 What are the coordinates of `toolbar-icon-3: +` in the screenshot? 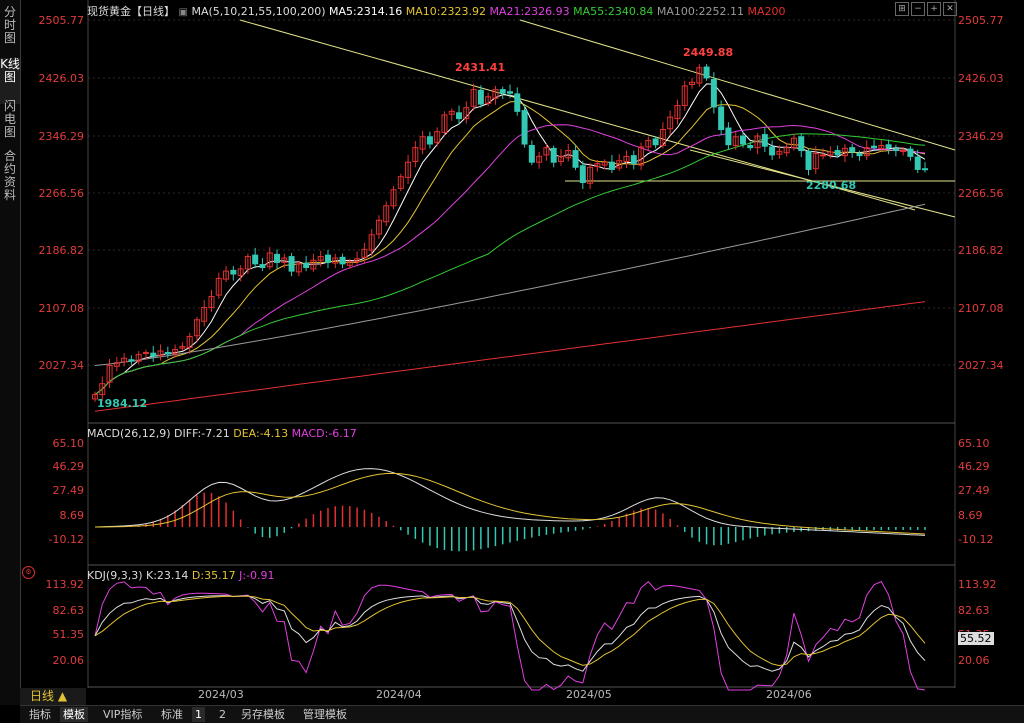 It's located at (934, 9).